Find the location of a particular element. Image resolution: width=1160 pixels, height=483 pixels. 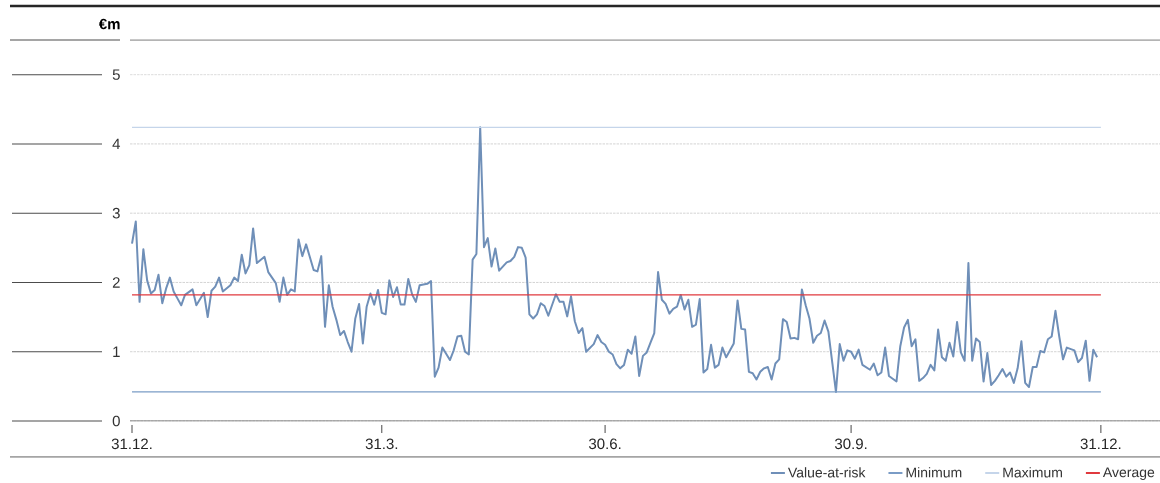

y-tick-label: 2 is located at coordinates (116, 282).